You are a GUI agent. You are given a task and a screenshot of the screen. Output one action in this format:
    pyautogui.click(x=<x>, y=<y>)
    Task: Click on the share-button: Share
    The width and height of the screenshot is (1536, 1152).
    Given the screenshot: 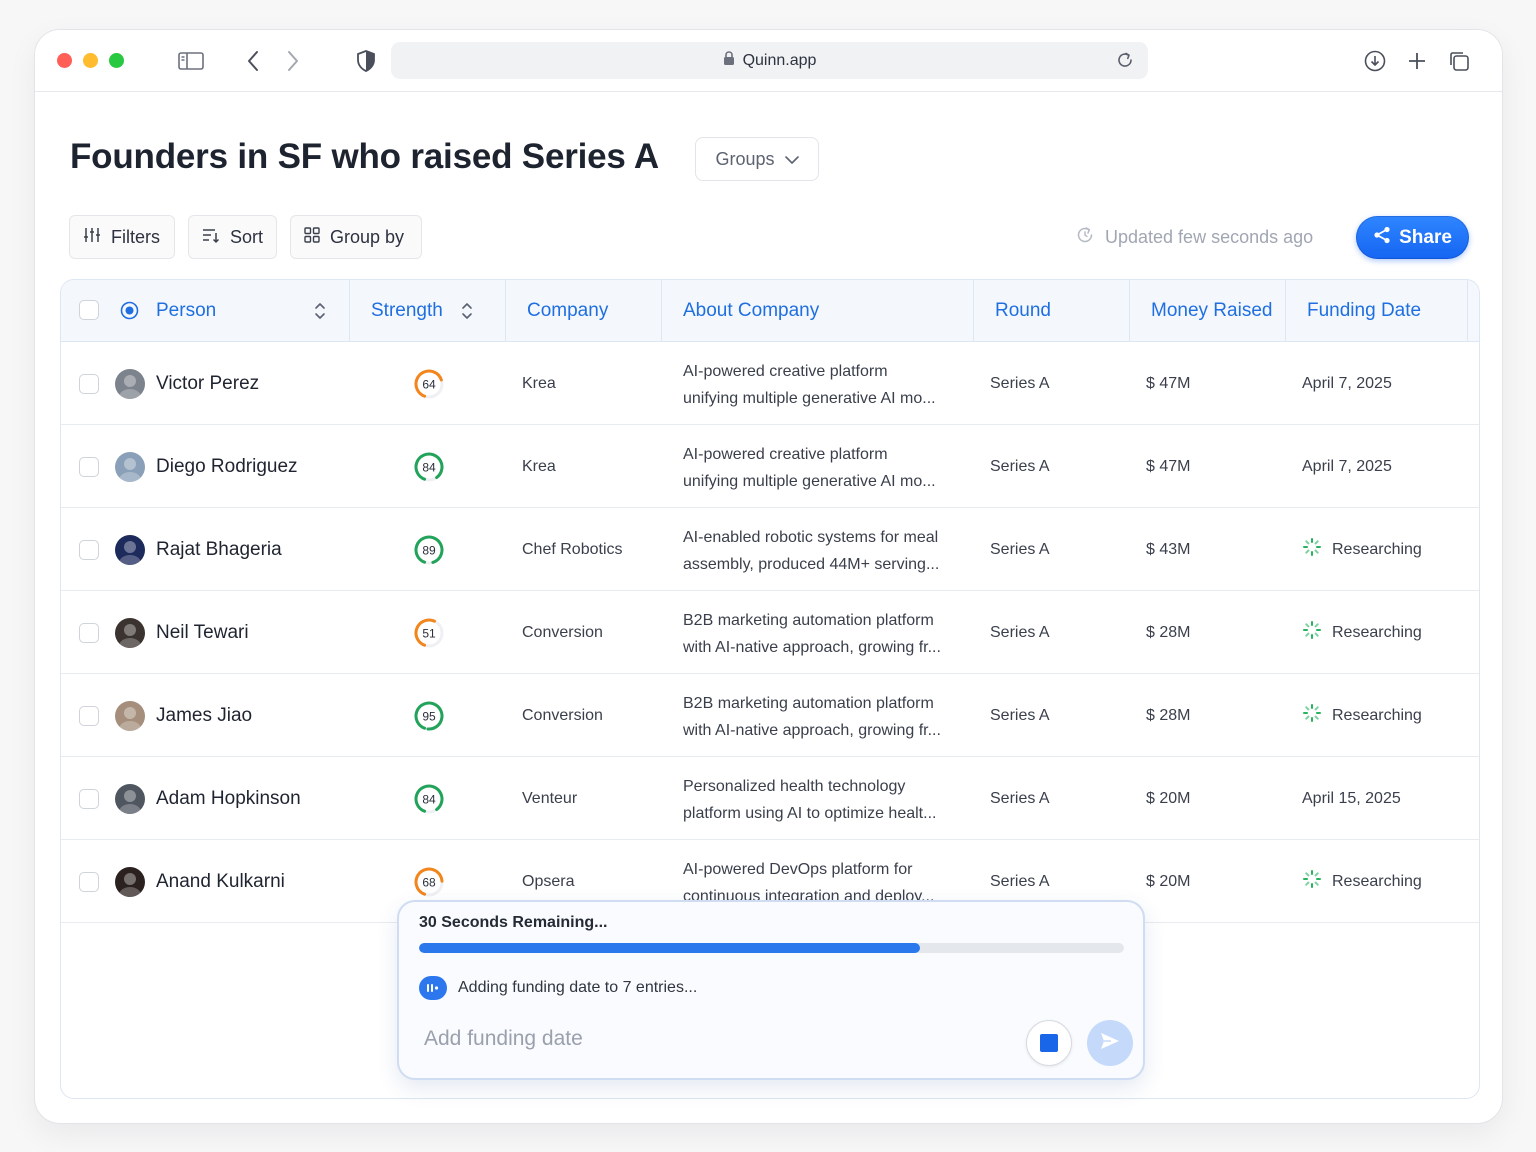 What is the action you would take?
    pyautogui.click(x=1412, y=237)
    